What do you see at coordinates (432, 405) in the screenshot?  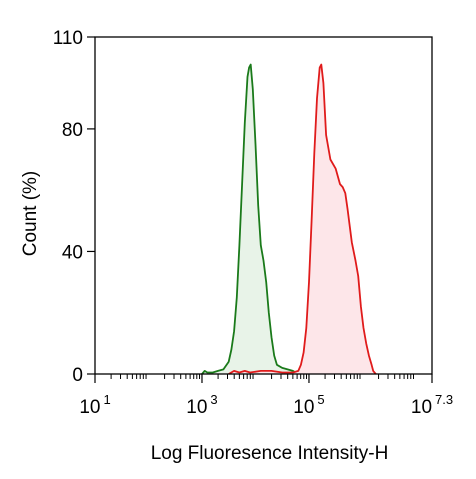 I see `x-tick-label: 10 7.3` at bounding box center [432, 405].